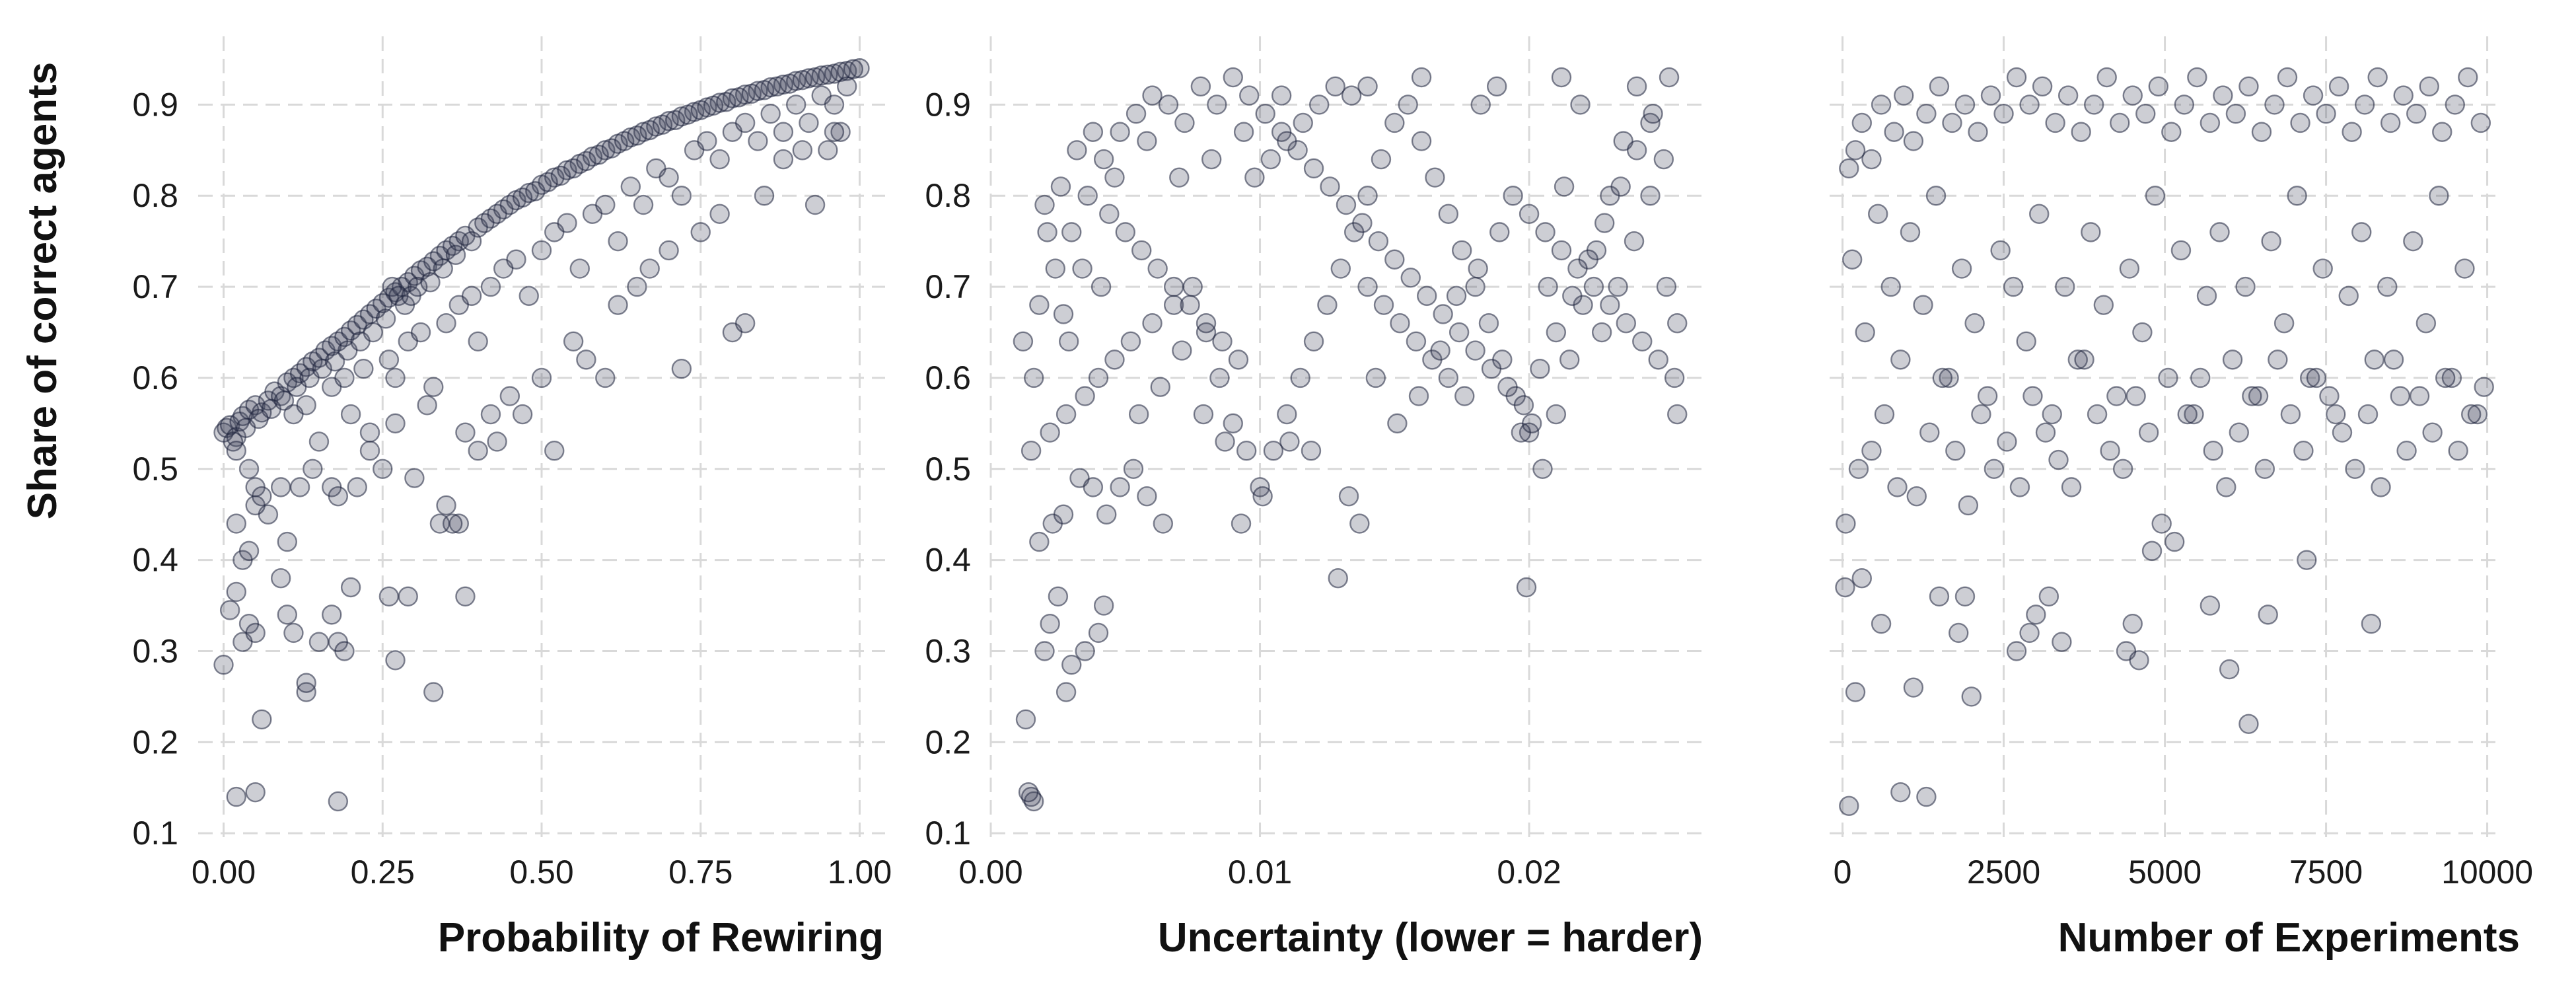 The height and width of the screenshot is (991, 2576). What do you see at coordinates (948, 377) in the screenshot?
I see `y-tick-label: 0.6` at bounding box center [948, 377].